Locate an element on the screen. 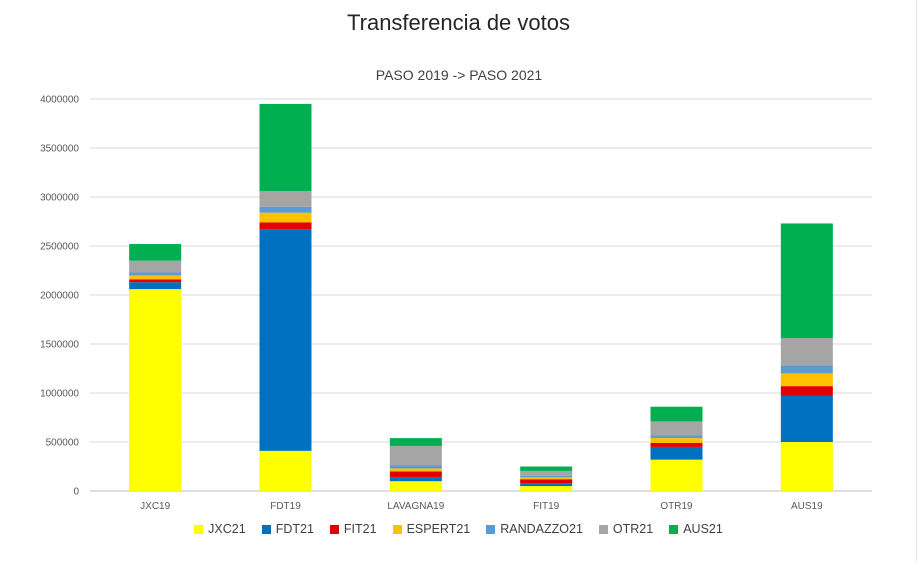 The image size is (917, 561). bar-segment-fdt21-jxc19 is located at coordinates (155, 286).